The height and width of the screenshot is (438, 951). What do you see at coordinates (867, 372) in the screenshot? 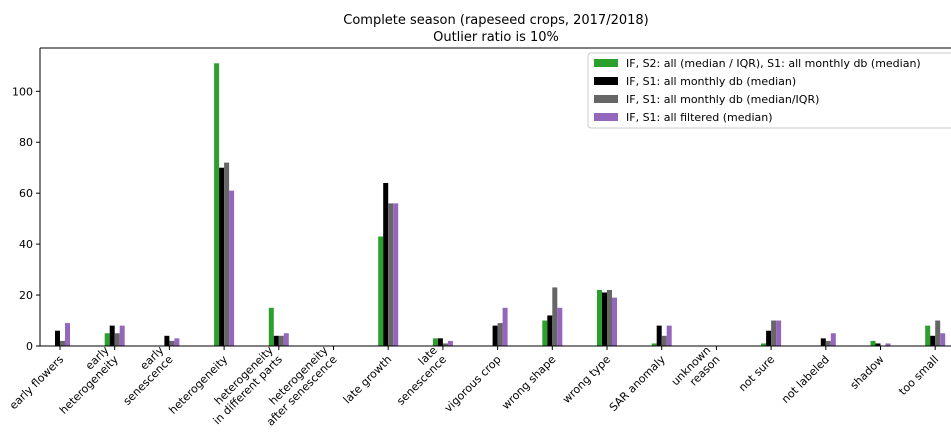
I see `x-tick-label: shadow` at bounding box center [867, 372].